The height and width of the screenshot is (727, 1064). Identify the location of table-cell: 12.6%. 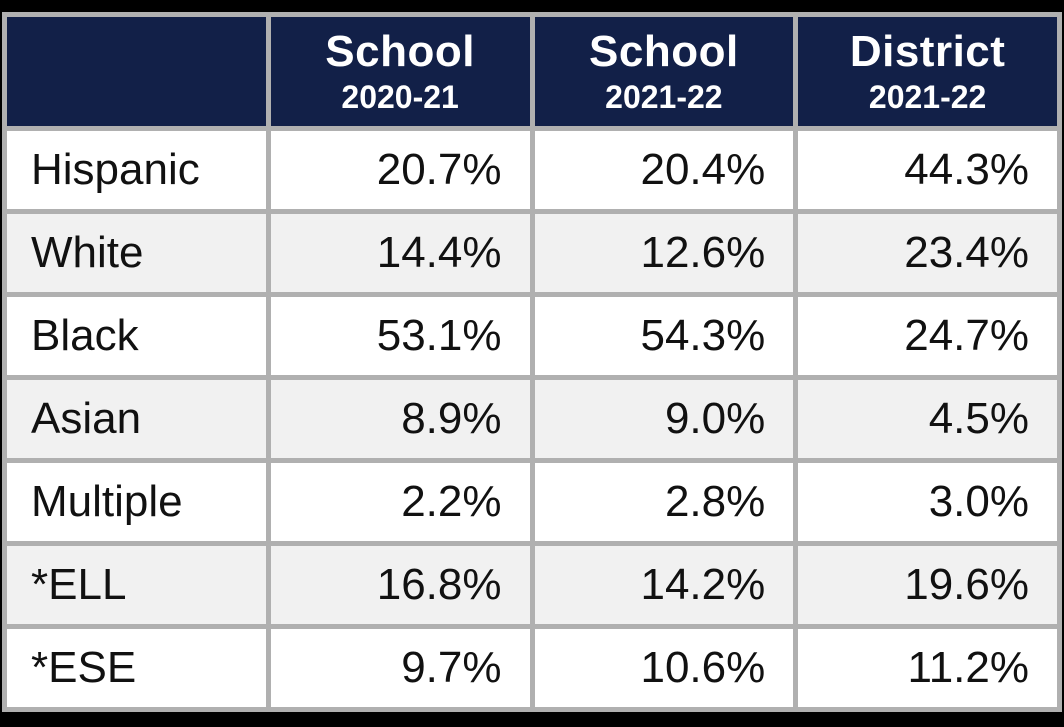
(664, 253).